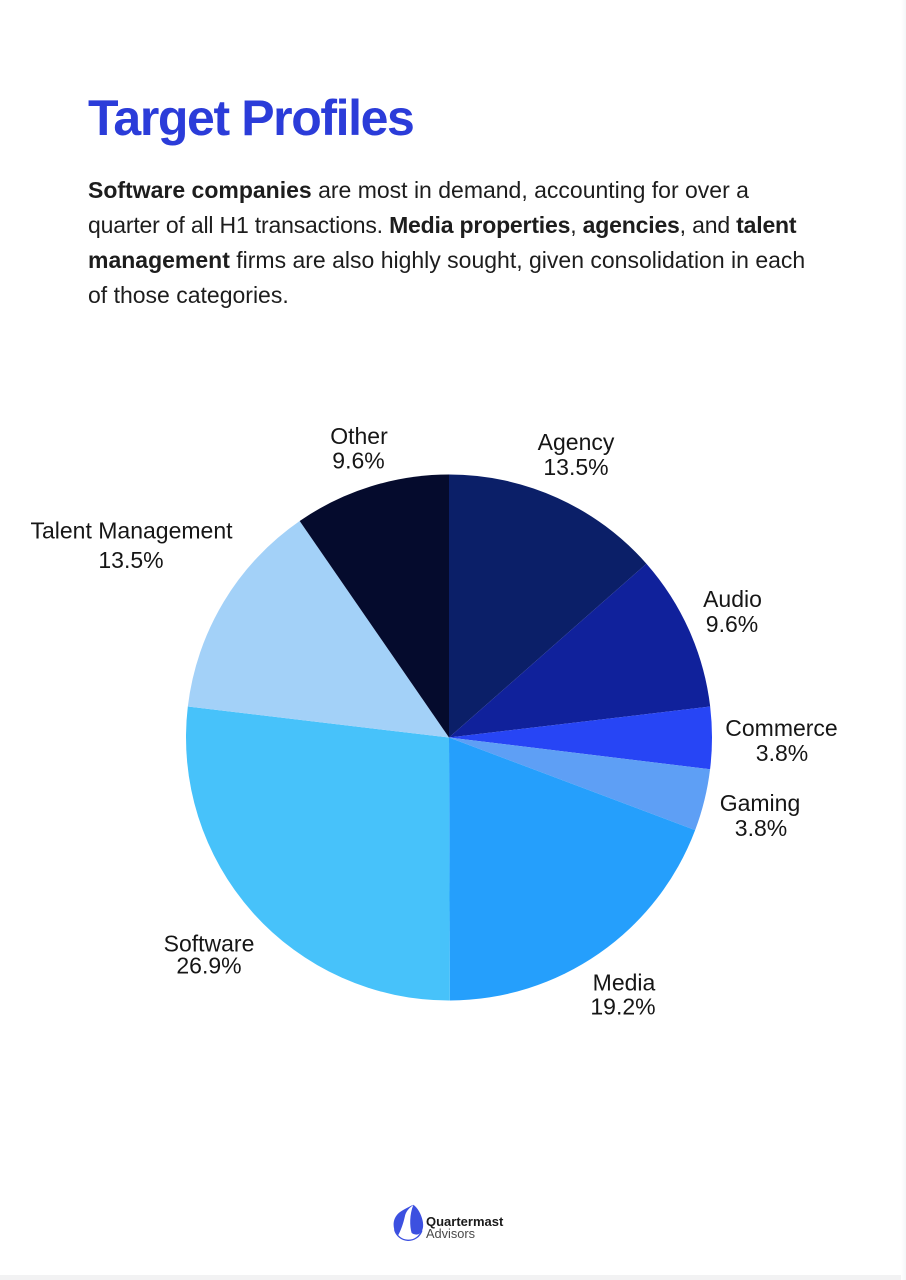  I want to click on svg-text: Advisors, so click(450, 1233).